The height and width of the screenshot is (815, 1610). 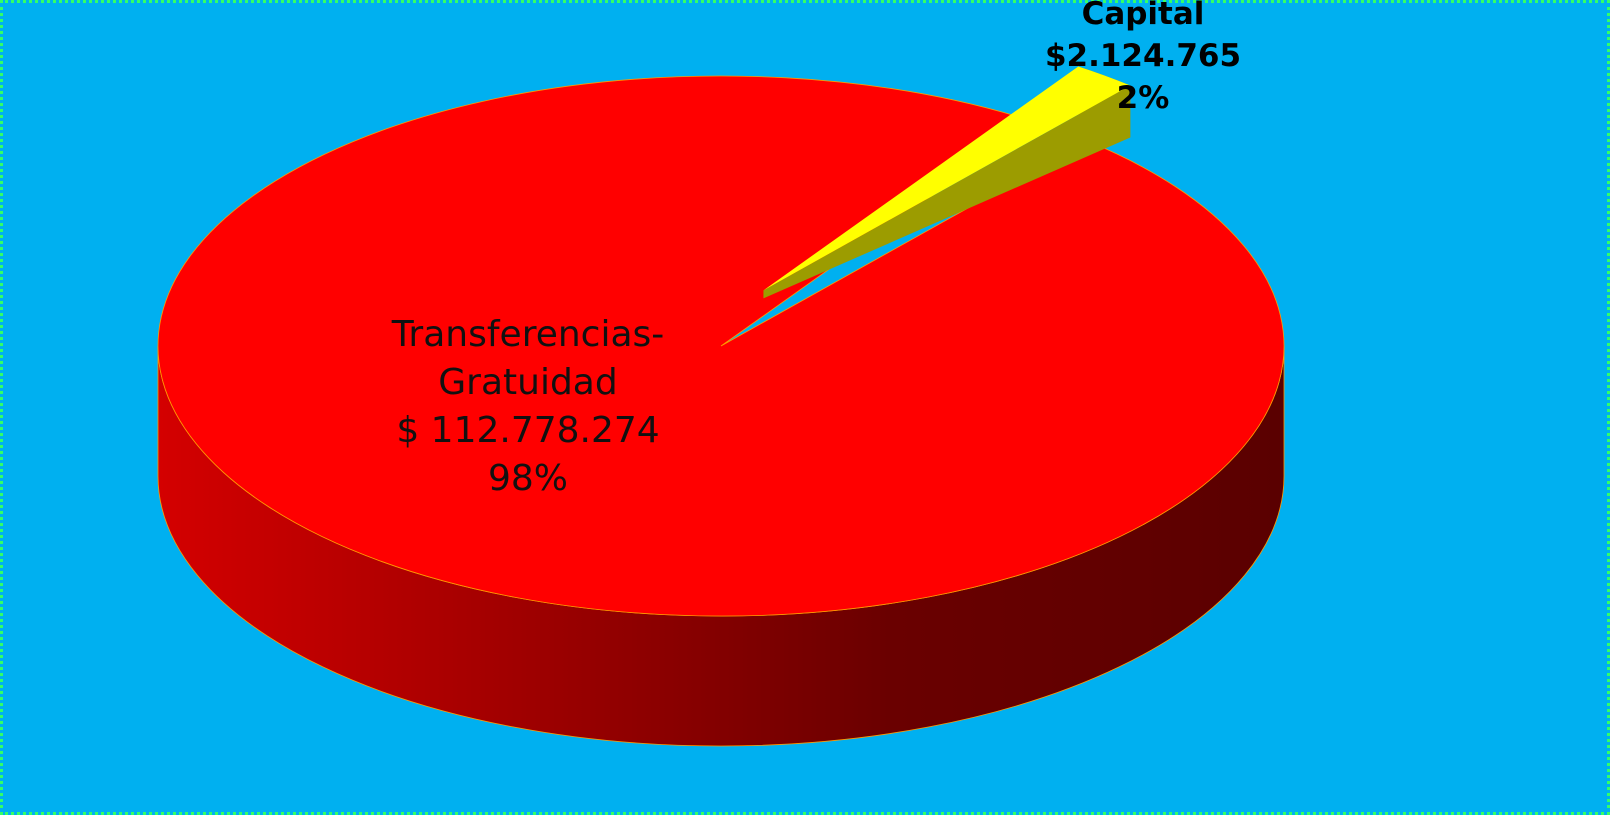 What do you see at coordinates (527, 478) in the screenshot?
I see `percent-label: 98%` at bounding box center [527, 478].